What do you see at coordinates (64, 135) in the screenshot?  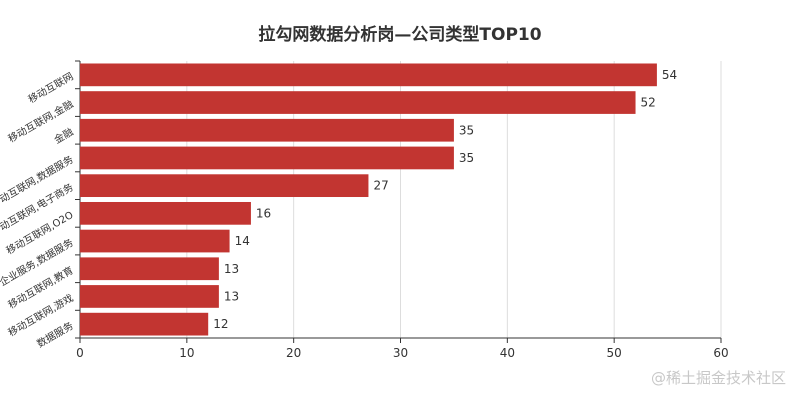 I see `y-tick-label: 金融` at bounding box center [64, 135].